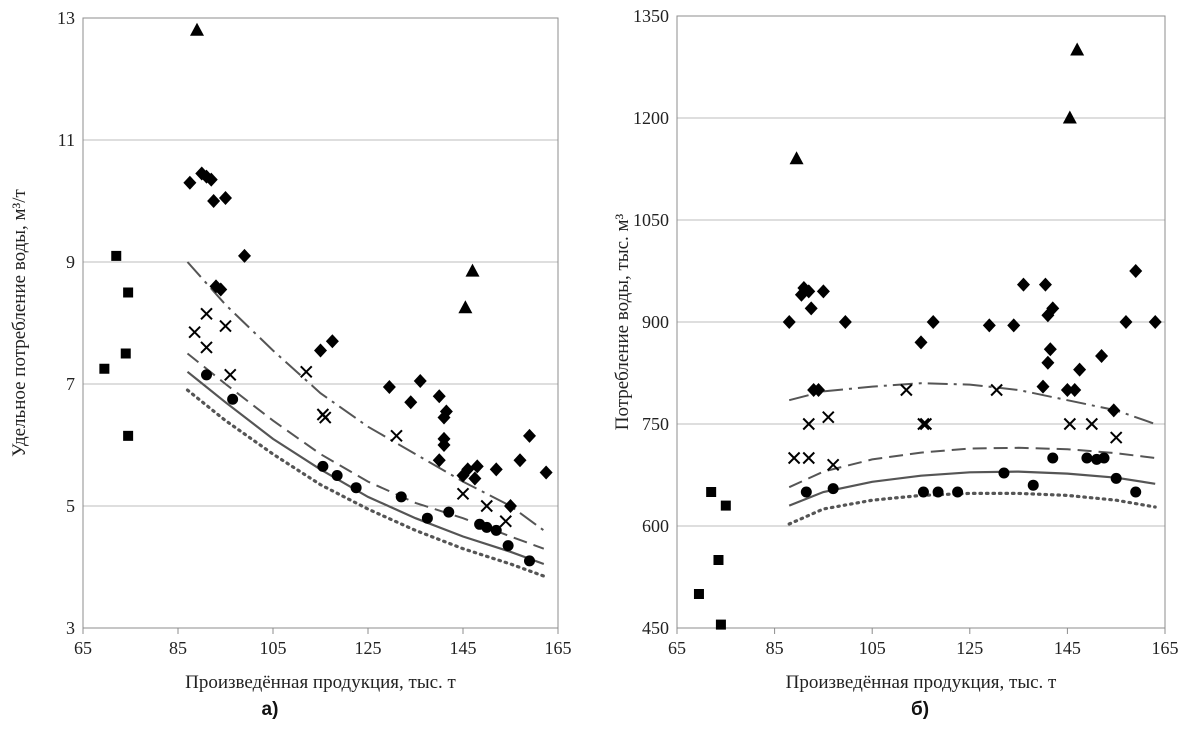 The width and height of the screenshot is (1184, 745). I want to click on y-axis-title: Потребление воды, тыс. м³, so click(622, 321).